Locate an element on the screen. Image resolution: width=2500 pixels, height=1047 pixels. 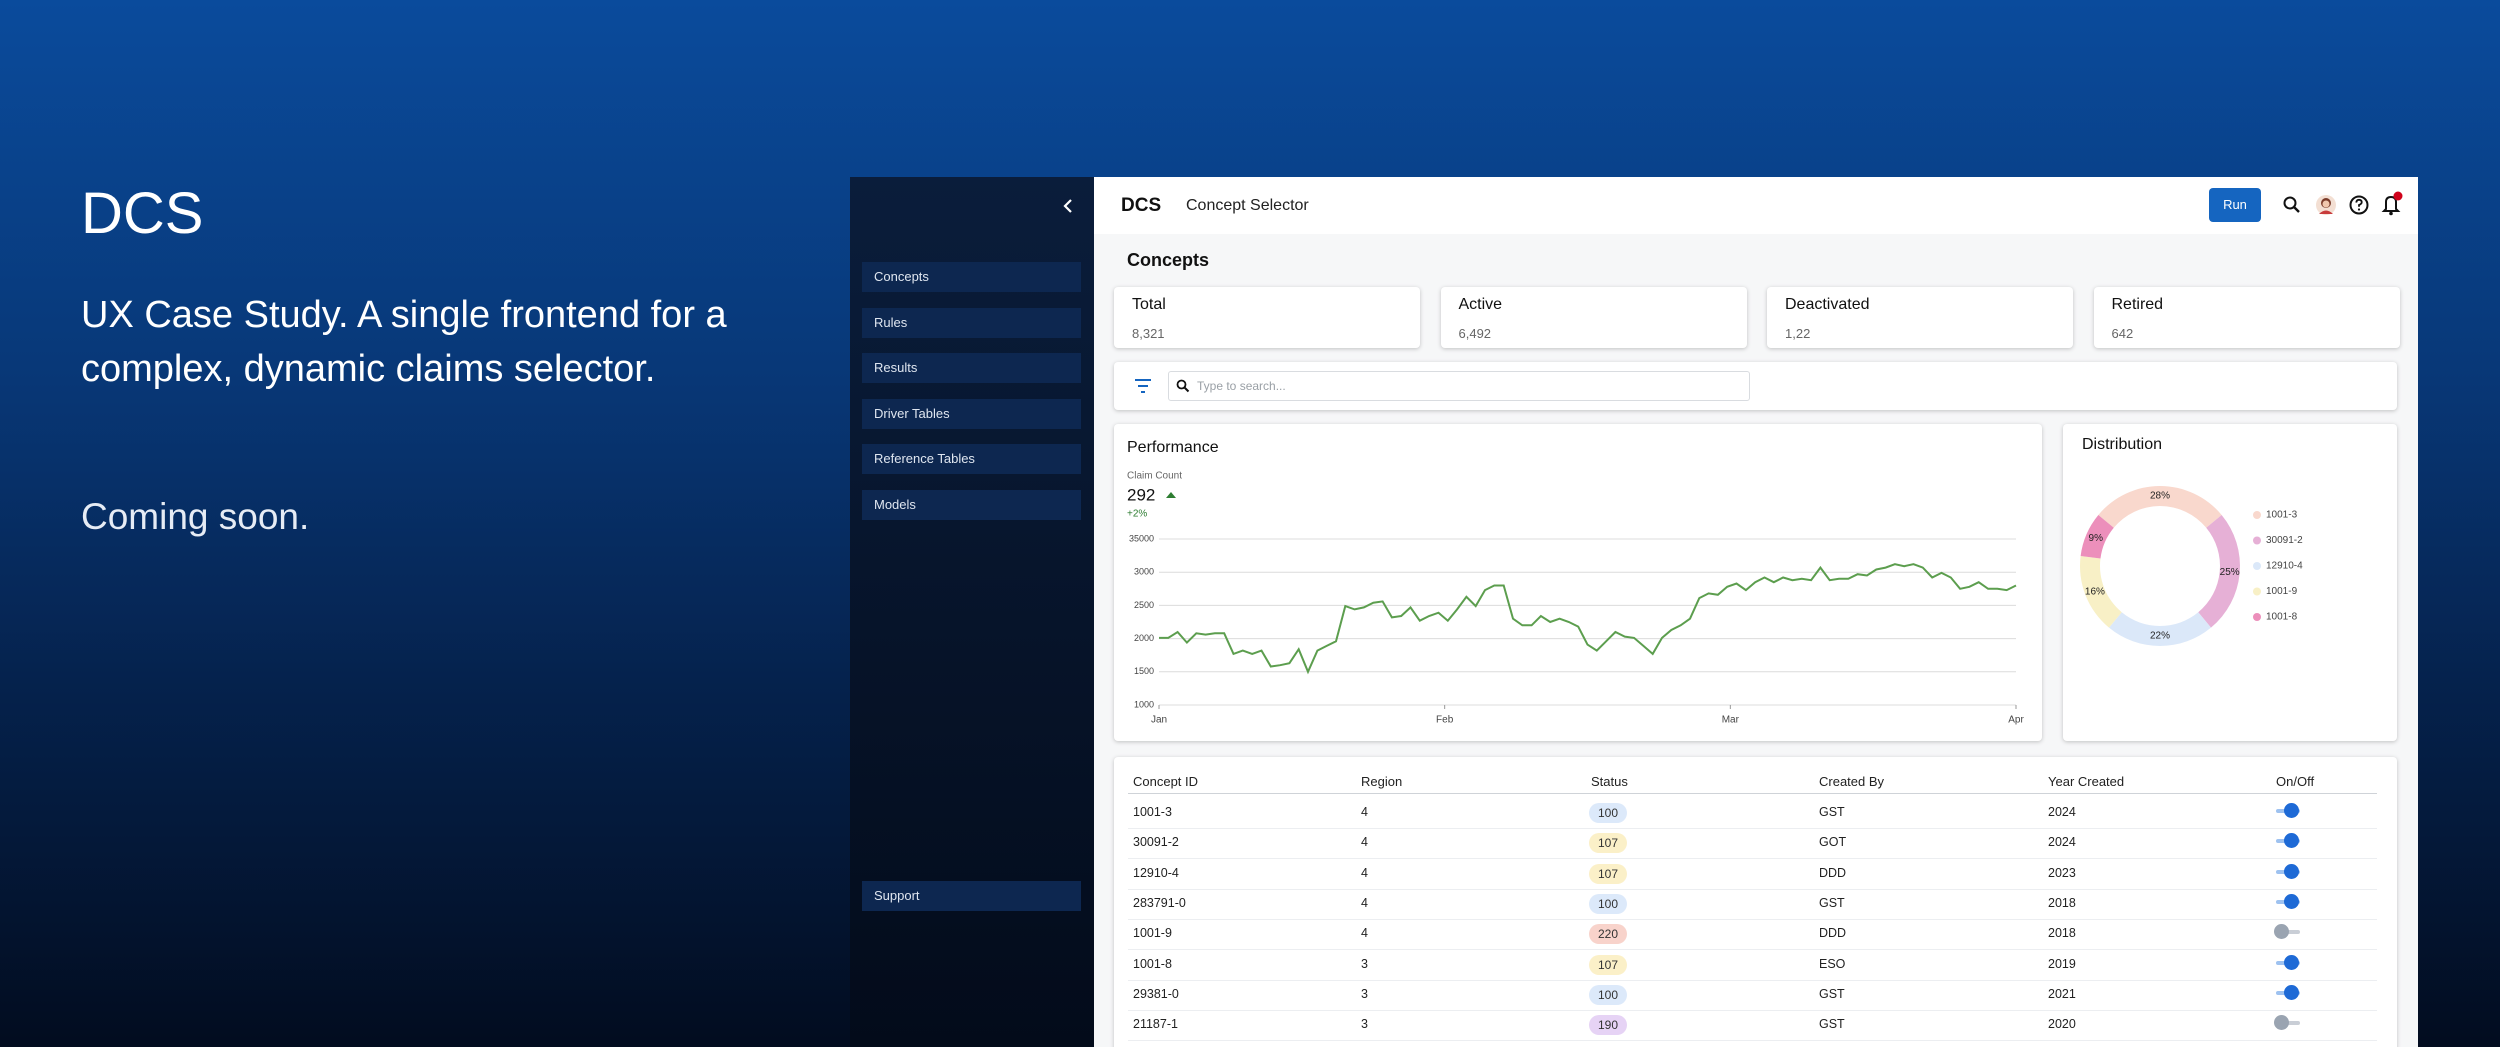
stat-card: Deactivated 1,22 is located at coordinates (1920, 317).